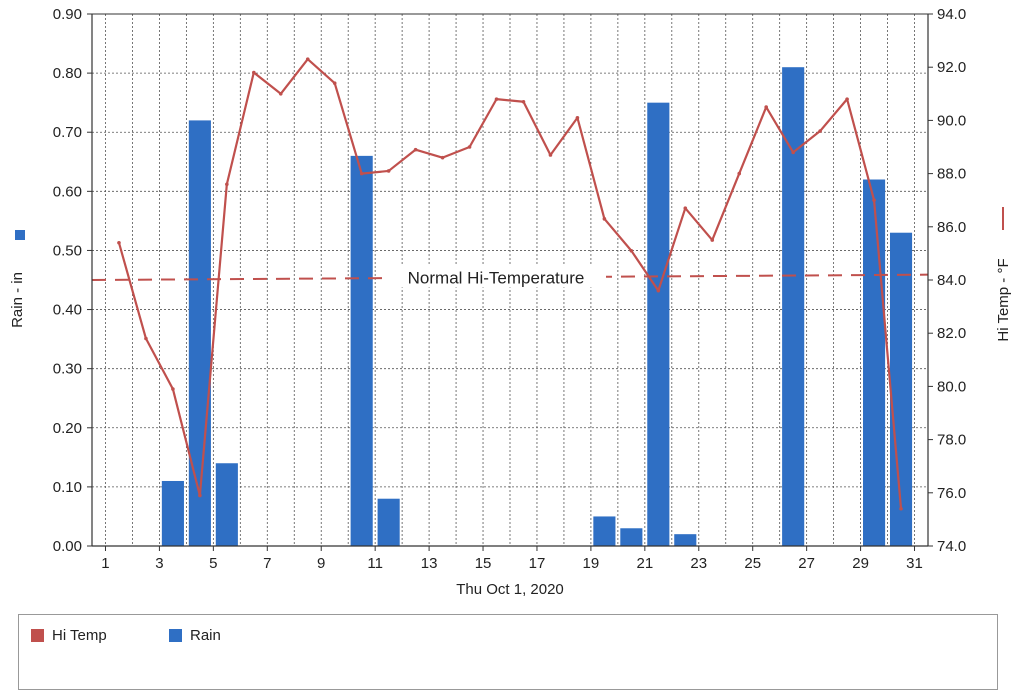  What do you see at coordinates (67, 487) in the screenshot?
I see `y-left-tick-label: 0.10` at bounding box center [67, 487].